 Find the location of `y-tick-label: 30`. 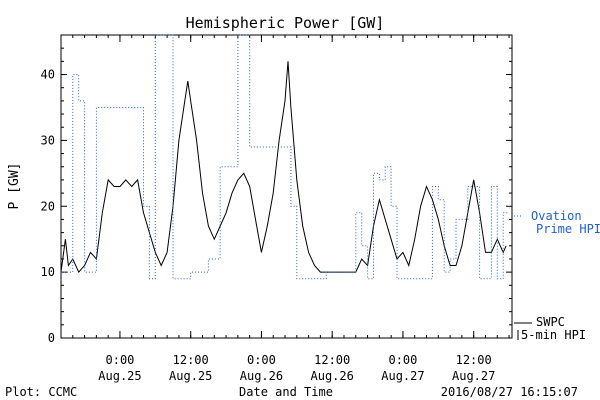

y-tick-label: 30 is located at coordinates (48, 140).